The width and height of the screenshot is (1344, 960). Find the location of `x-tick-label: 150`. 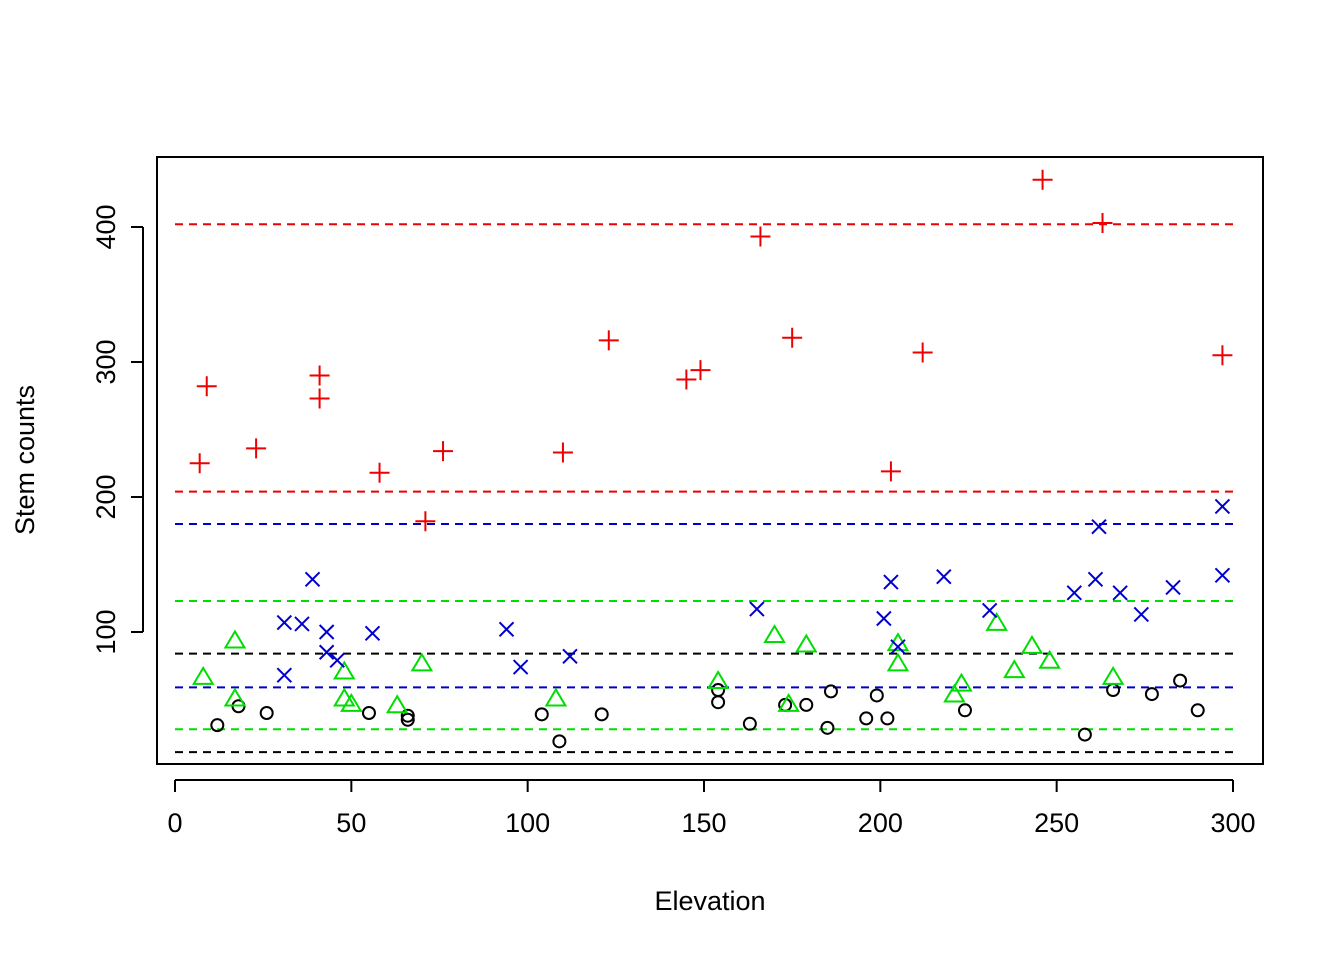

x-tick-label: 150 is located at coordinates (703, 823).